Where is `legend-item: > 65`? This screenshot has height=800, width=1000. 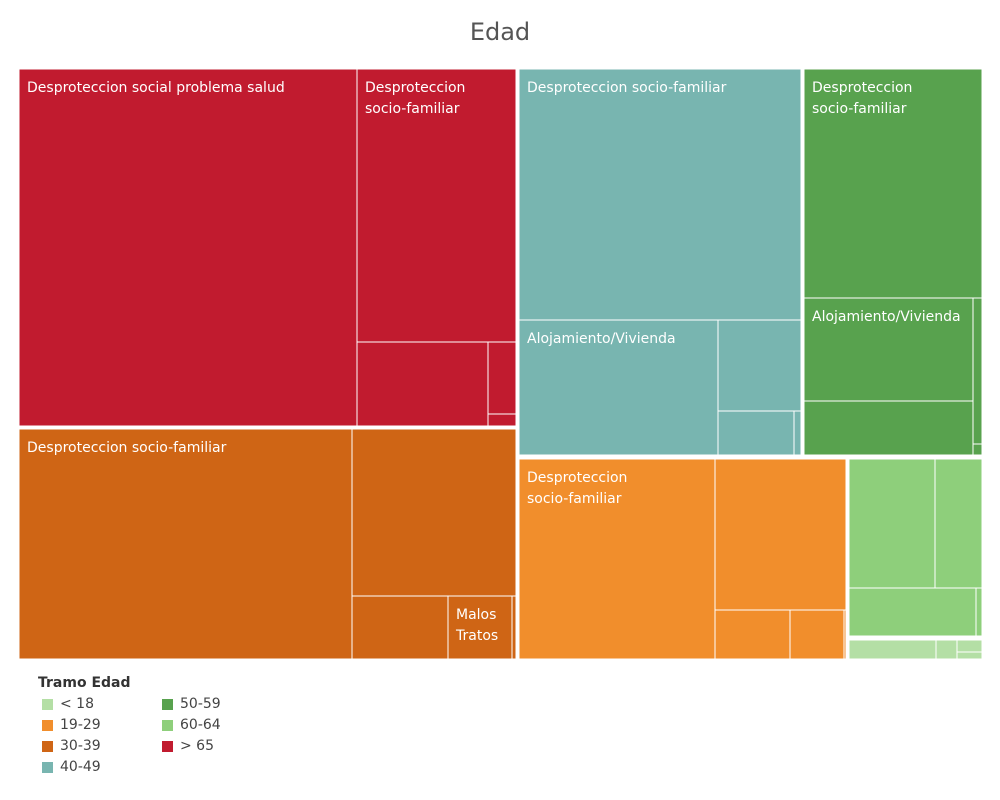
legend-item: > 65 is located at coordinates (188, 746).